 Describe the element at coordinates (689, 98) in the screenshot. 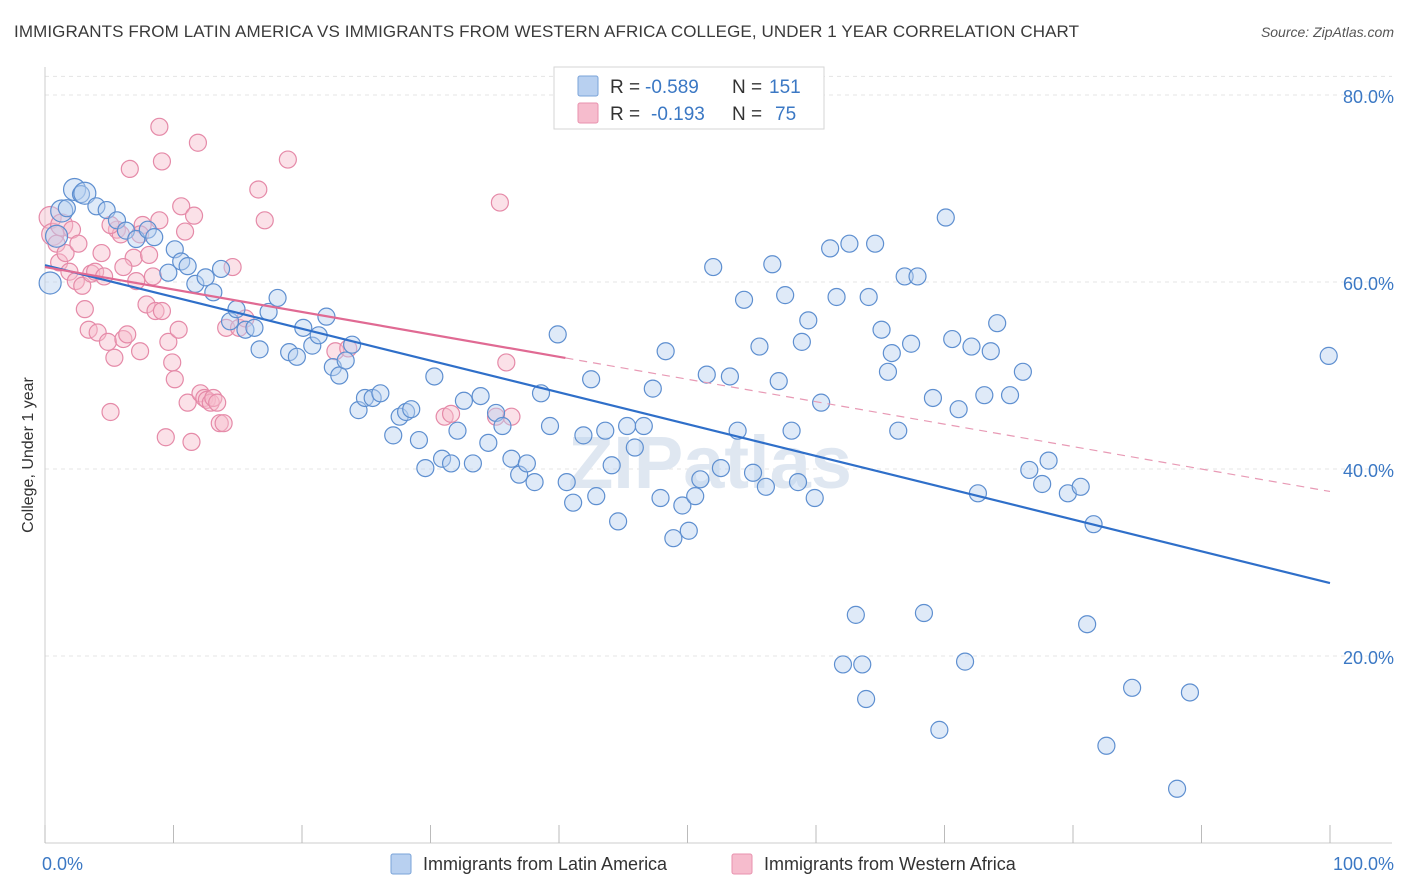

I see `correlation-legend: R = -0.589 N = 151 R = -0.193 N = 75` at that location.